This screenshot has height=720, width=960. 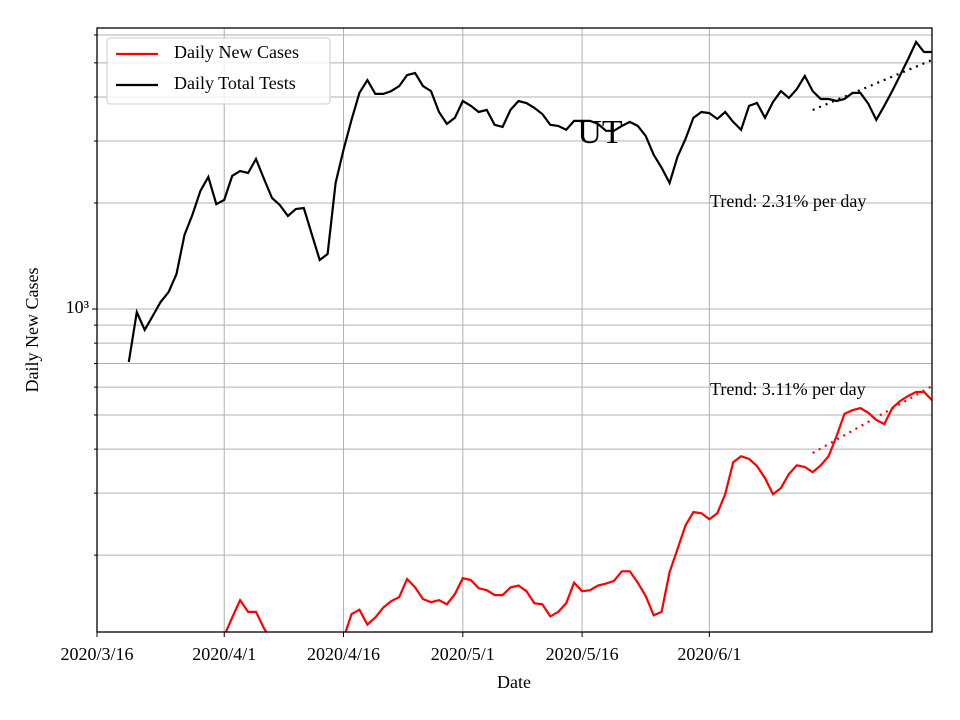 What do you see at coordinates (463, 654) in the screenshot?
I see `x-tick-label: 2020/5/1` at bounding box center [463, 654].